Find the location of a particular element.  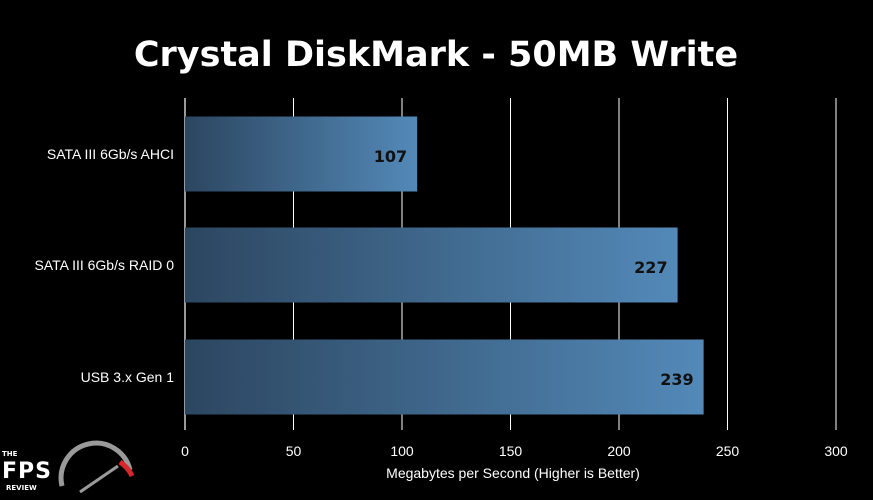

speedometer-arc-icon is located at coordinates (95, 463).